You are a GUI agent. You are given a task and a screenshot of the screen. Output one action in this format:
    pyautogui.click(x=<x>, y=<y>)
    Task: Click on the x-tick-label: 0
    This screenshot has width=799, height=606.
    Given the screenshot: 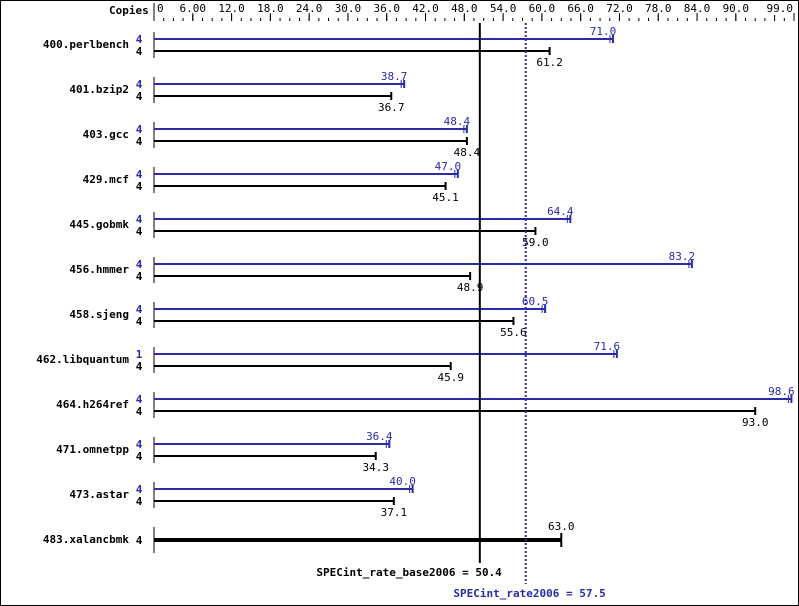 What is the action you would take?
    pyautogui.click(x=160, y=8)
    